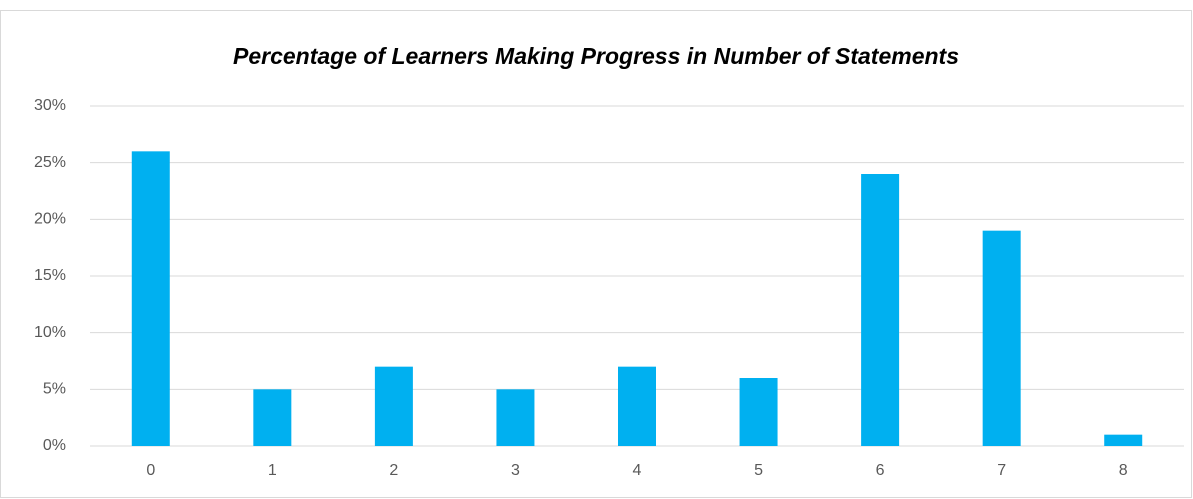  What do you see at coordinates (54, 445) in the screenshot?
I see `y-tick-label: 0%` at bounding box center [54, 445].